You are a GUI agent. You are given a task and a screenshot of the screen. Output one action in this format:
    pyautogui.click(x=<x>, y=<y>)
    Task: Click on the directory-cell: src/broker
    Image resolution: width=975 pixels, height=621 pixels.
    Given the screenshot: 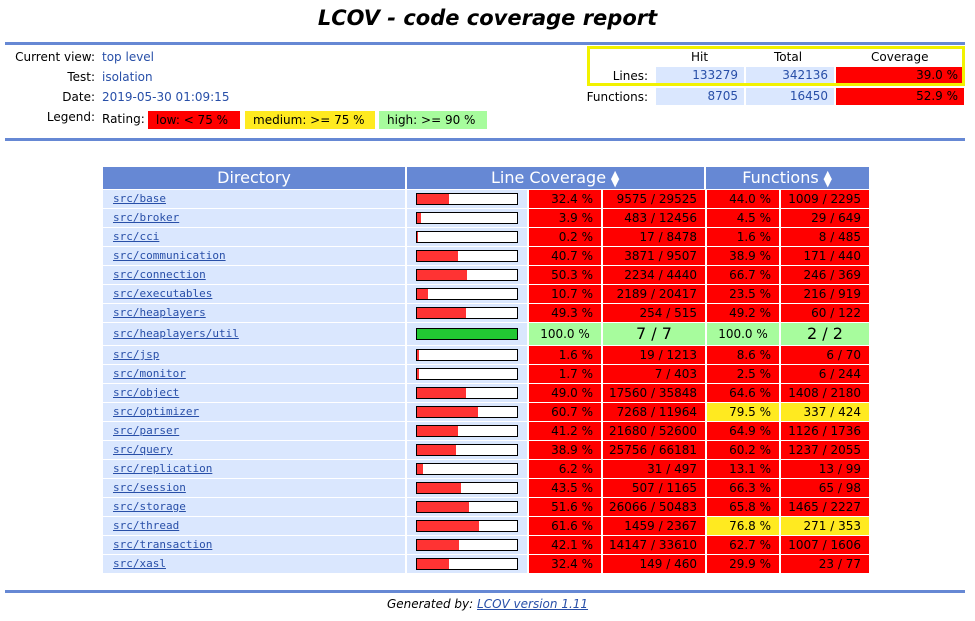 What is the action you would take?
    pyautogui.click(x=254, y=218)
    